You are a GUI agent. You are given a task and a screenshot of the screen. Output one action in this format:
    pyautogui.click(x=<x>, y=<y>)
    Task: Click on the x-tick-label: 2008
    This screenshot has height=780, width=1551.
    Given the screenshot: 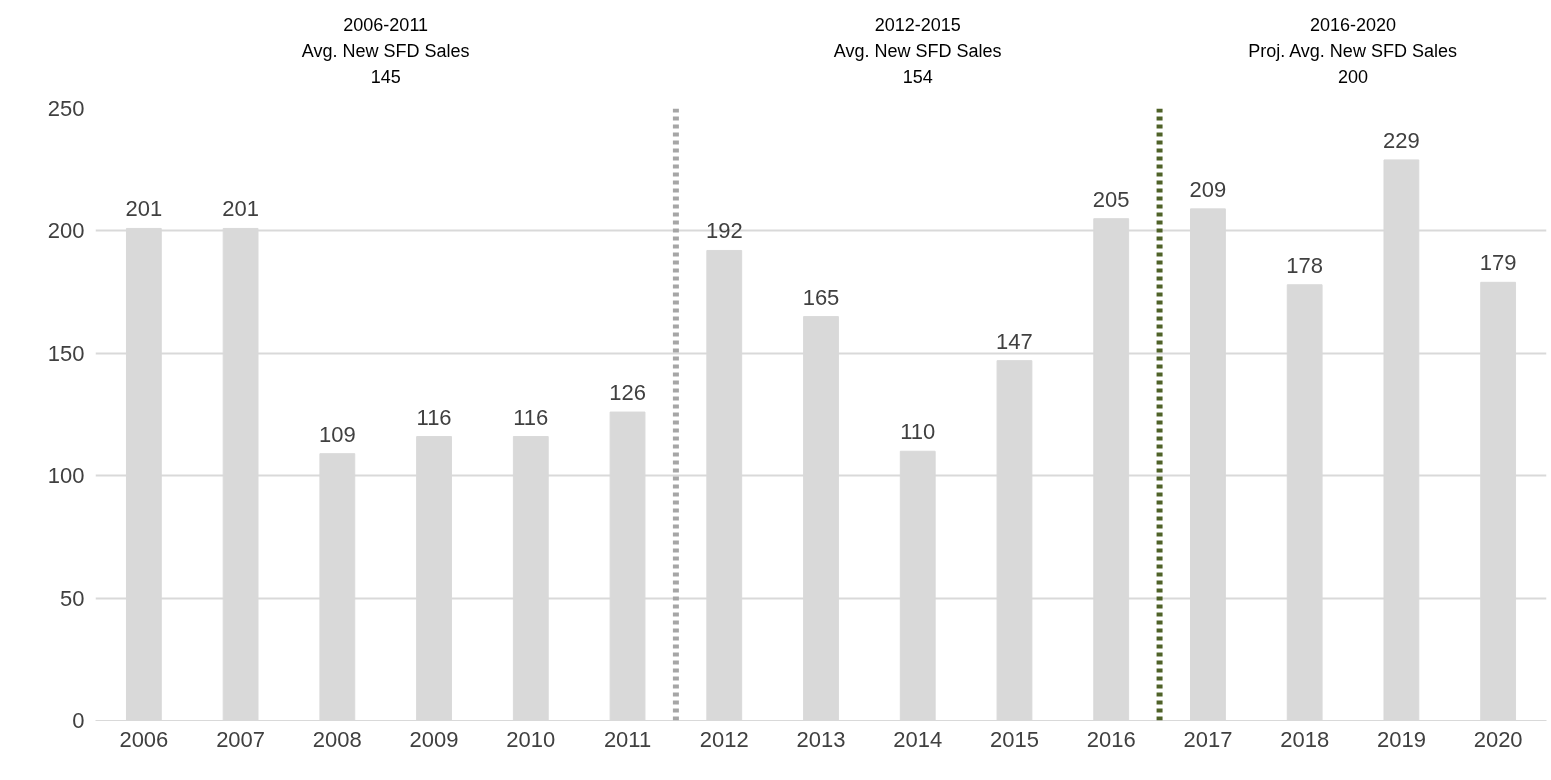 What is the action you would take?
    pyautogui.click(x=337, y=739)
    